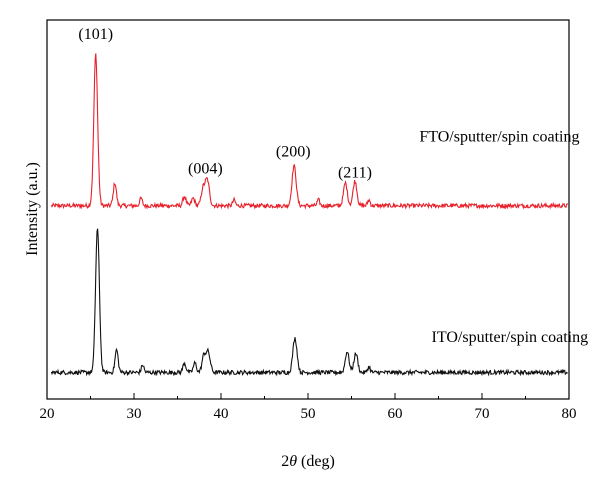 This screenshot has height=491, width=600. Describe the element at coordinates (395, 414) in the screenshot. I see `x-tick-label: 60` at that location.